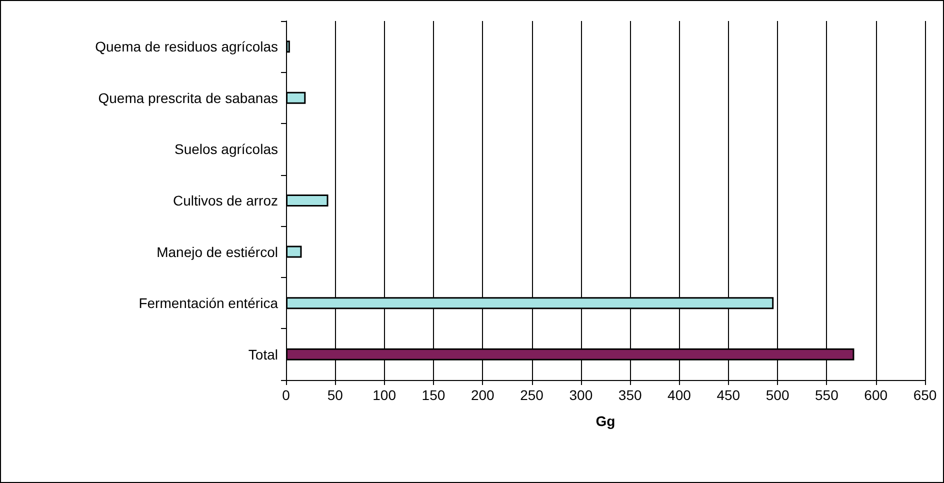 Image resolution: width=944 pixels, height=483 pixels. What do you see at coordinates (263, 354) in the screenshot?
I see `y-tick-label: Total` at bounding box center [263, 354].